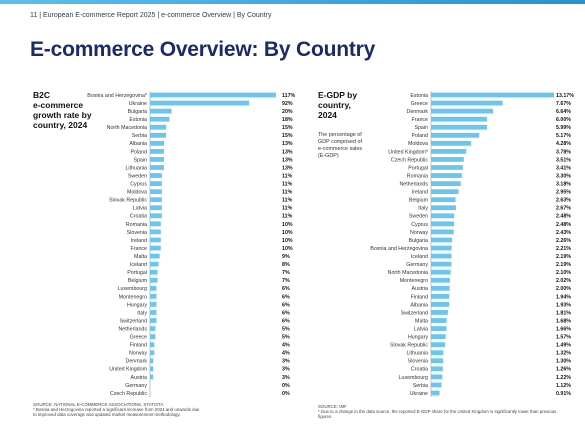 The height and width of the screenshot is (434, 585). What do you see at coordinates (417, 265) in the screenshot?
I see `egdp-category-label: Germany` at bounding box center [417, 265].